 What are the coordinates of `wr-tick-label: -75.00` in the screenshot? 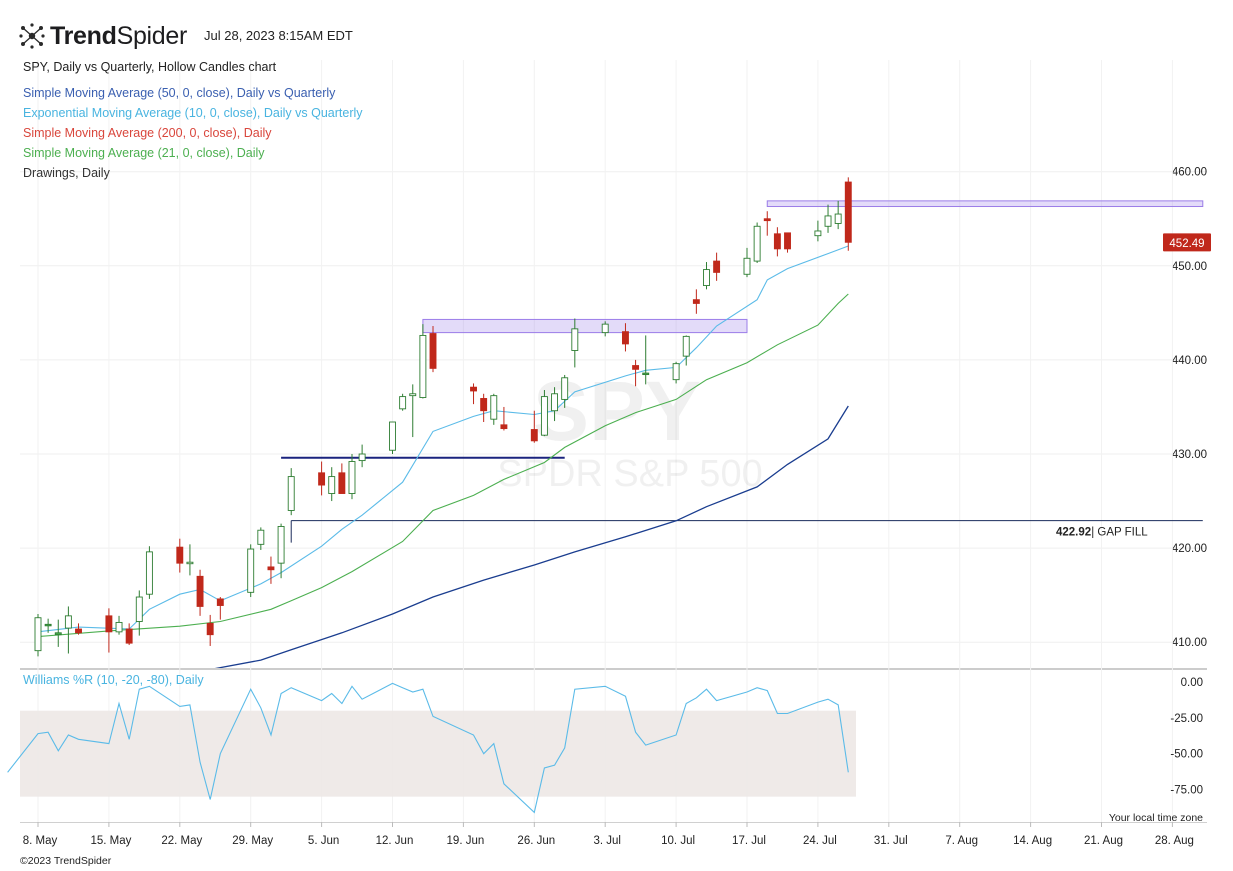 It's located at (1186, 791).